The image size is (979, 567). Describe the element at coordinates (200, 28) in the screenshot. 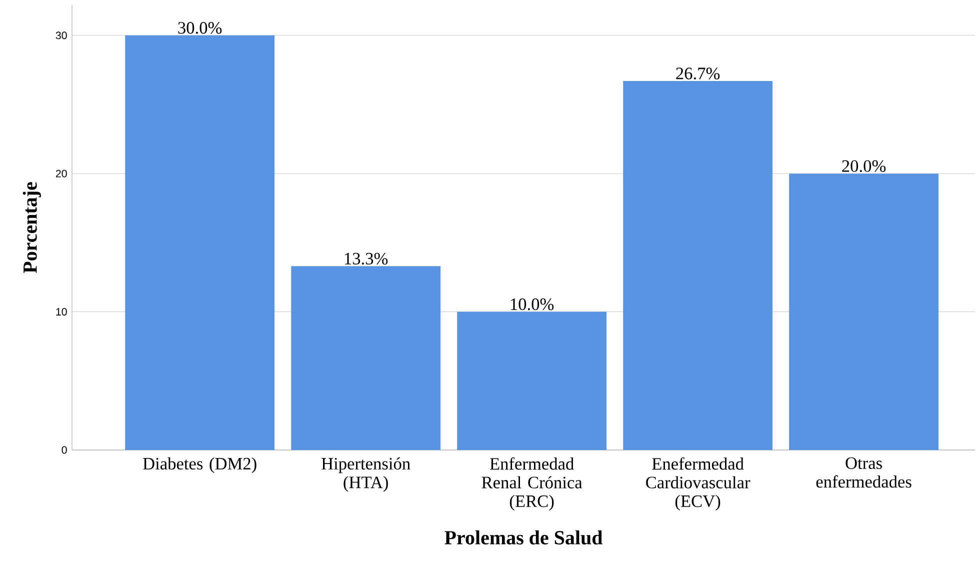

I see `data-label: 30.0%` at that location.